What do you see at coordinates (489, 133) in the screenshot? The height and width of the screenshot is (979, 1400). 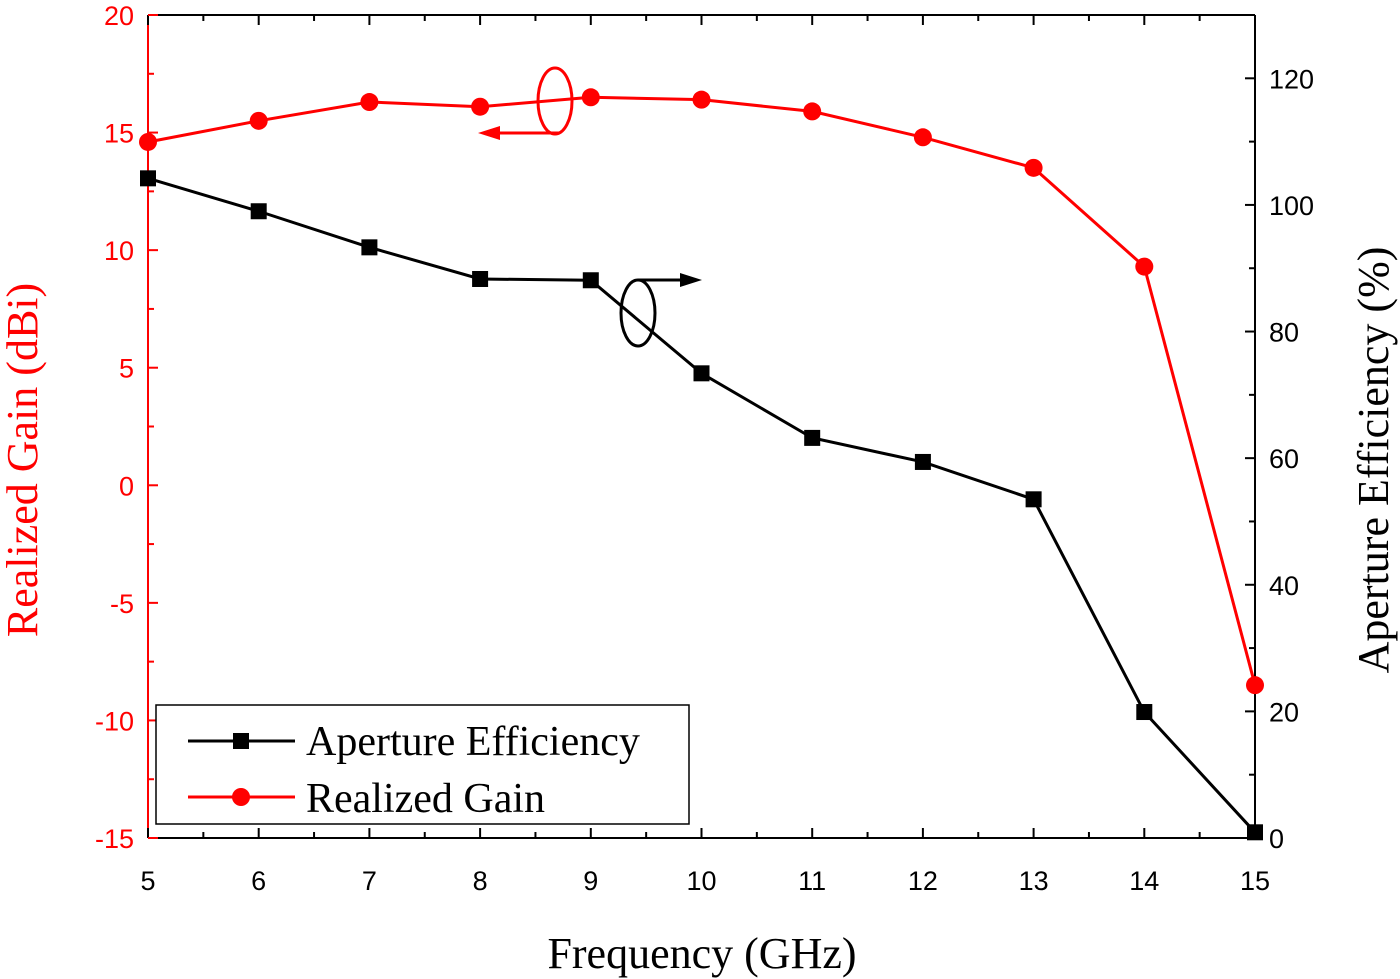 I see `gain-arrowhead` at bounding box center [489, 133].